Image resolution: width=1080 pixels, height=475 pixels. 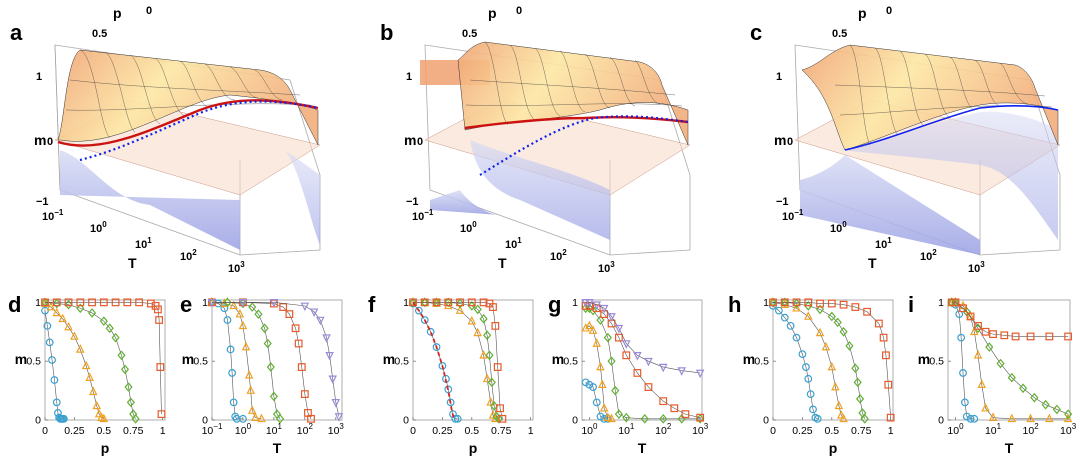 I want to click on x-tick-label: 10¹, so click(x=626, y=429).